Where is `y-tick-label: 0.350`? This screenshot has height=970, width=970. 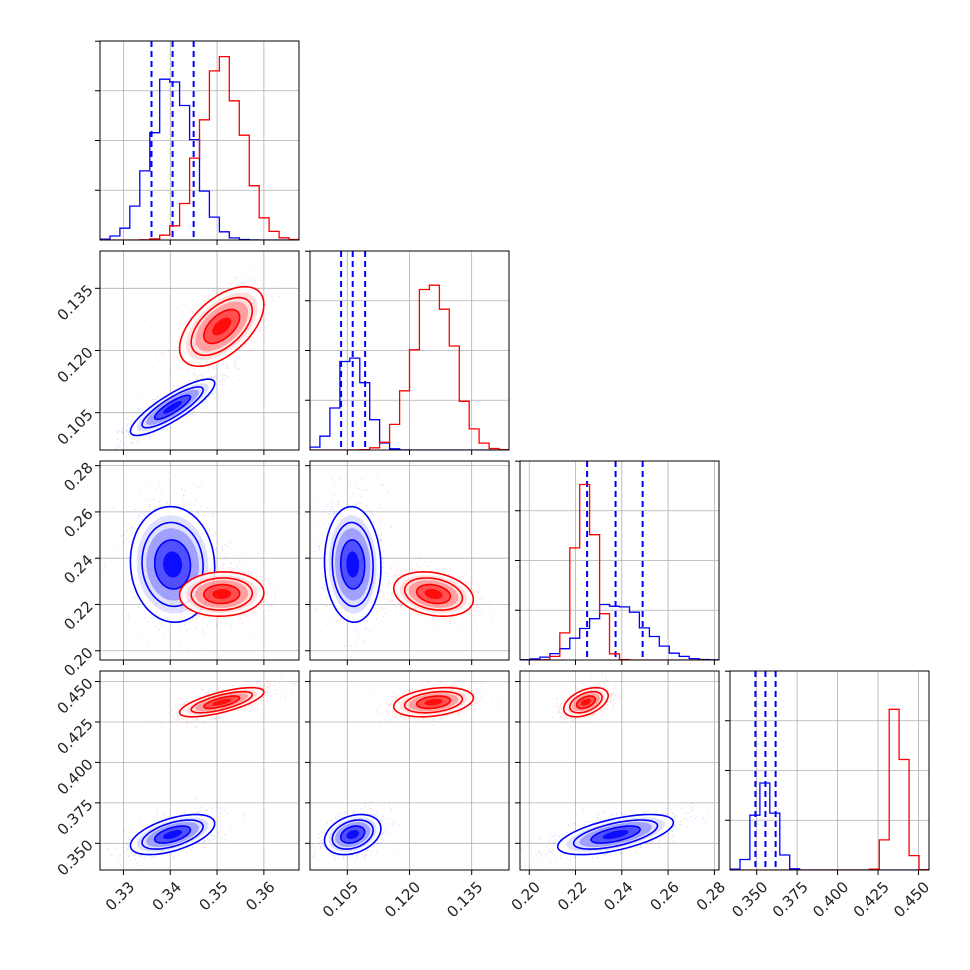 y-tick-label: 0.350 is located at coordinates (75, 857).